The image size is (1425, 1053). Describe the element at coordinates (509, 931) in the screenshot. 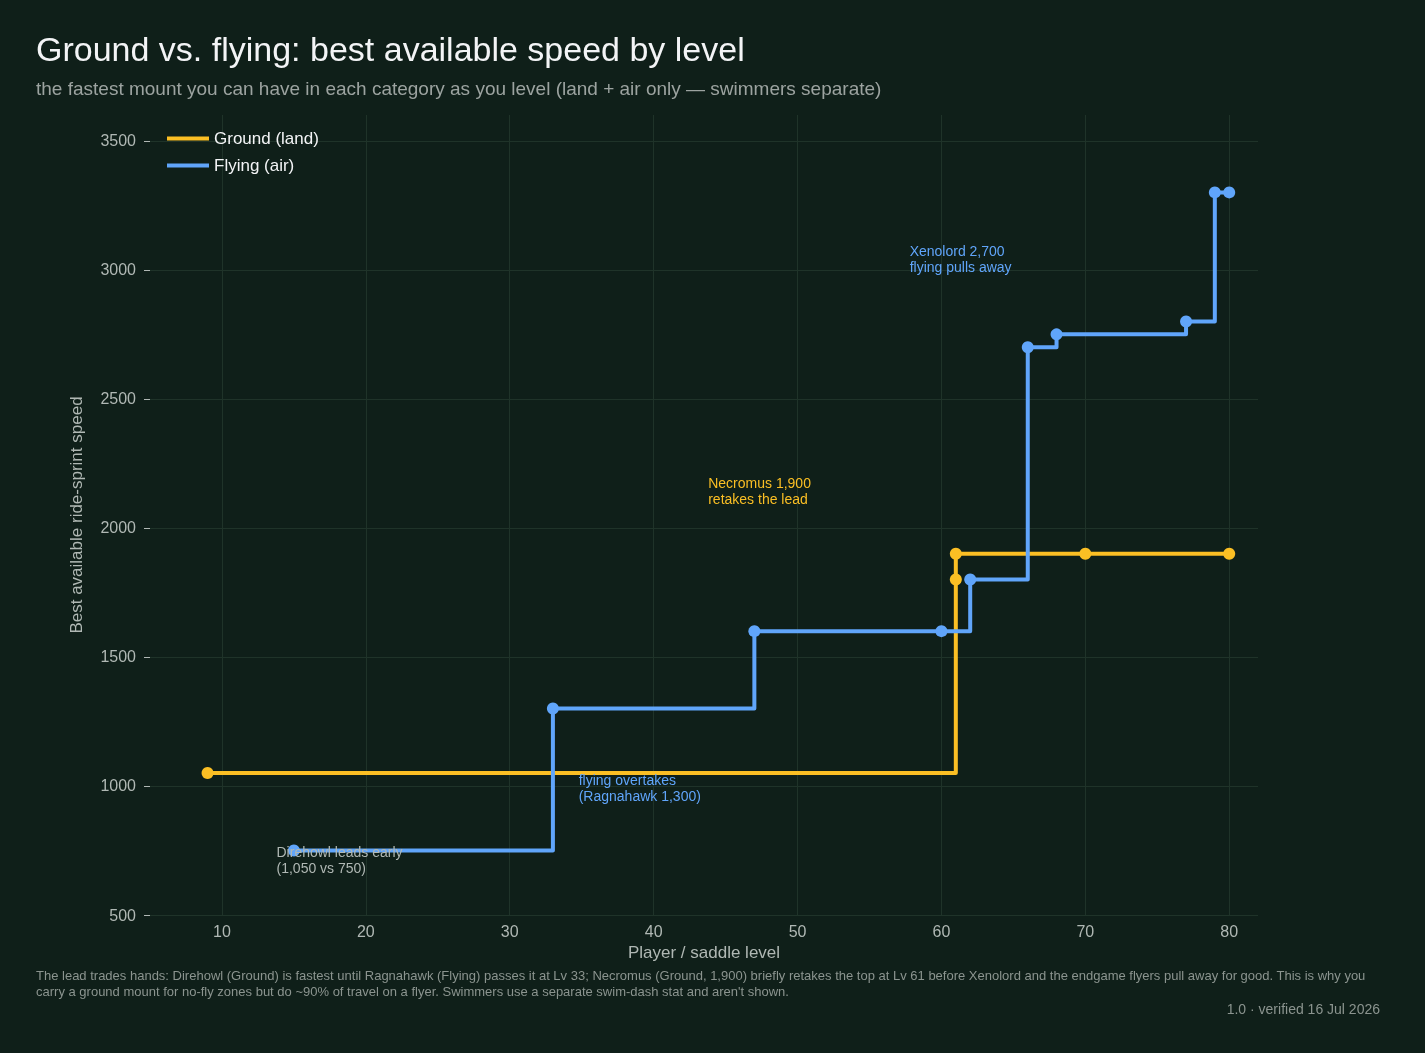

I see `x-tick-label: 30` at that location.